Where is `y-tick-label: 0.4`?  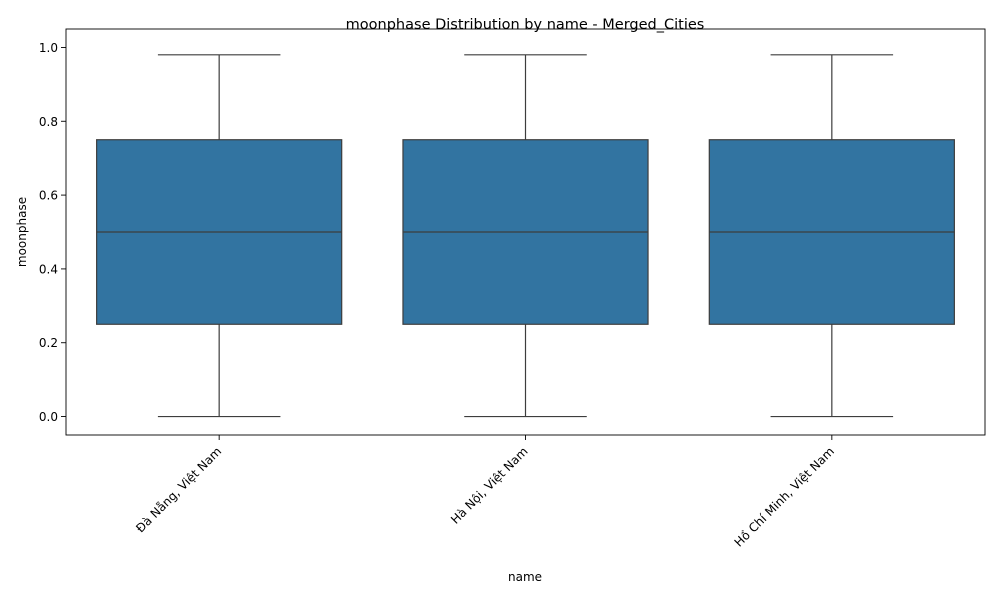
y-tick-label: 0.4 is located at coordinates (48, 269).